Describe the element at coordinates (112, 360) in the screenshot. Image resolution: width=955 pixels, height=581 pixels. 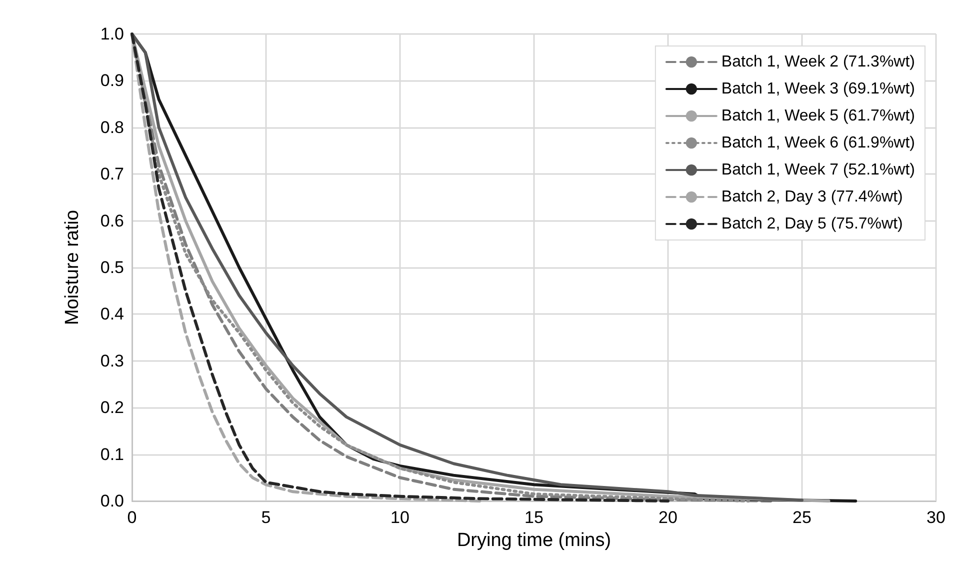
I see `y-tick-label: 0.3` at that location.